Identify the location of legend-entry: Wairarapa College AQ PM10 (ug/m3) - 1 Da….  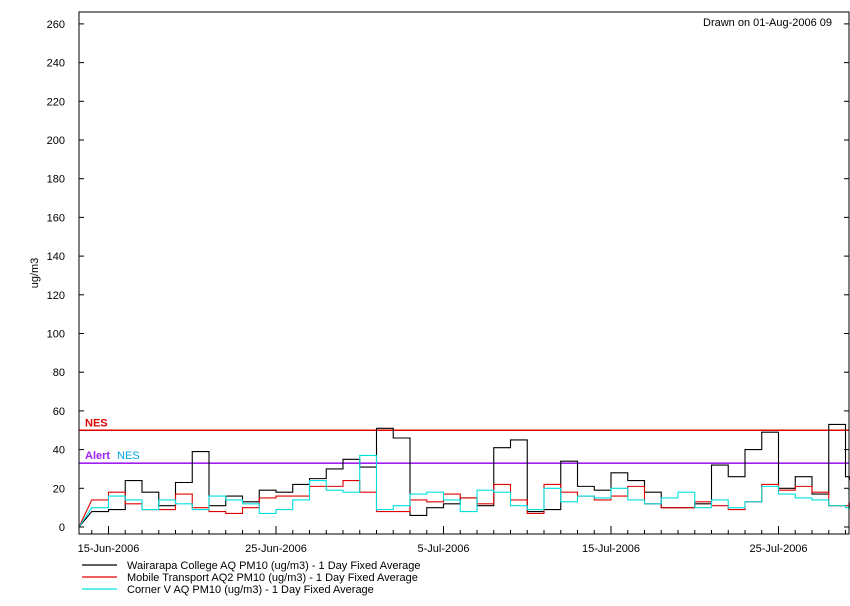
(273, 566).